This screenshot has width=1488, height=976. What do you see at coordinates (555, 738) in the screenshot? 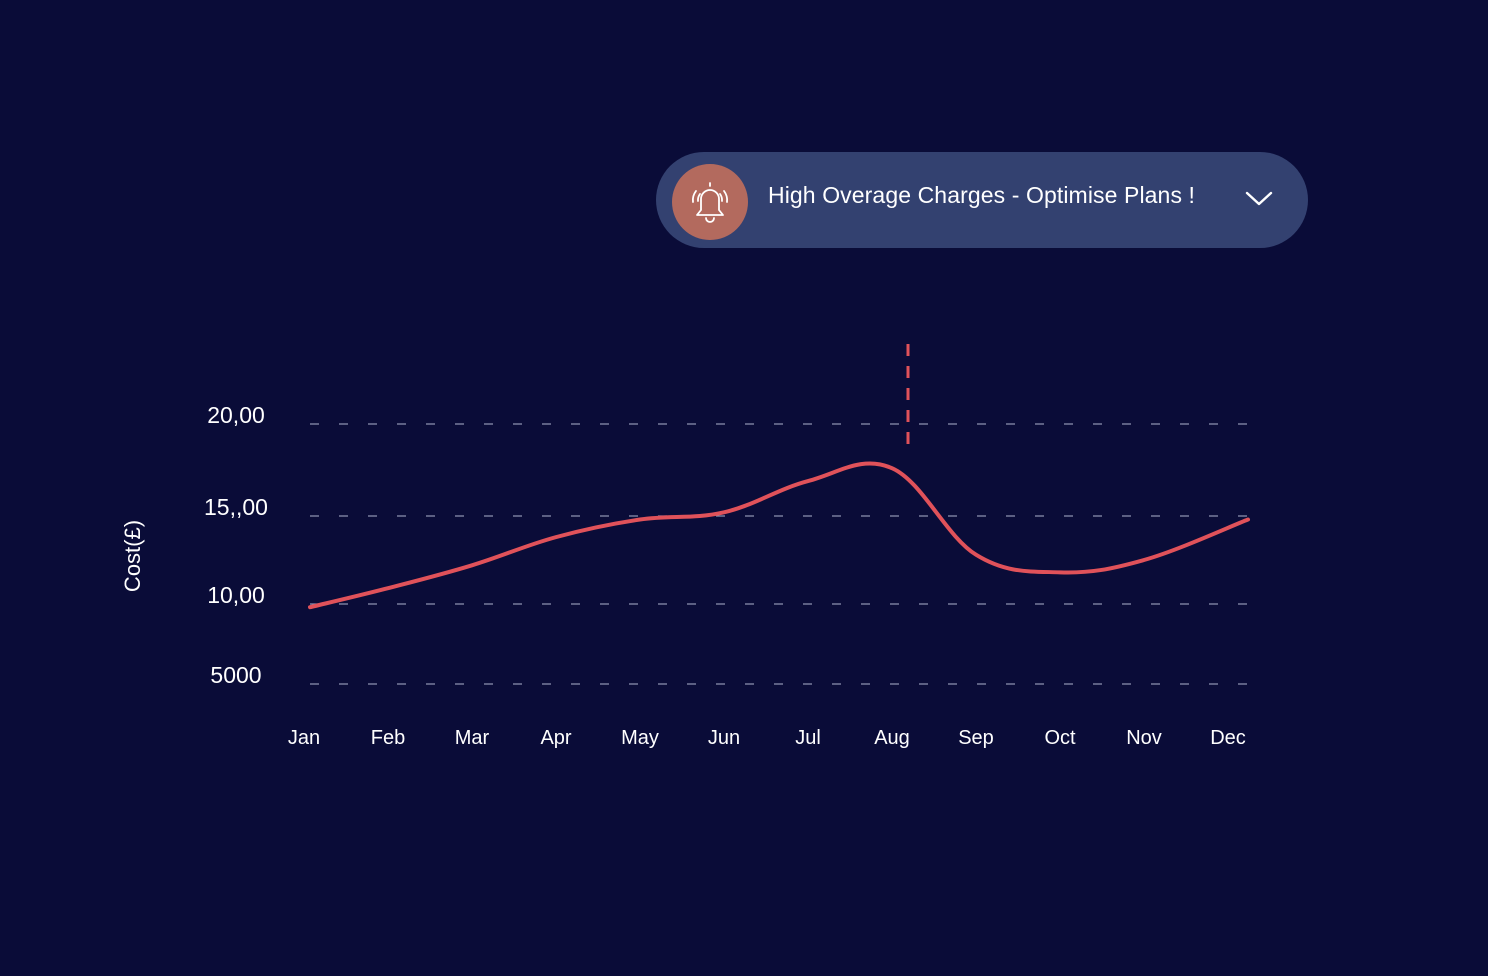
I see `x-tick-label: Apr` at bounding box center [555, 738].